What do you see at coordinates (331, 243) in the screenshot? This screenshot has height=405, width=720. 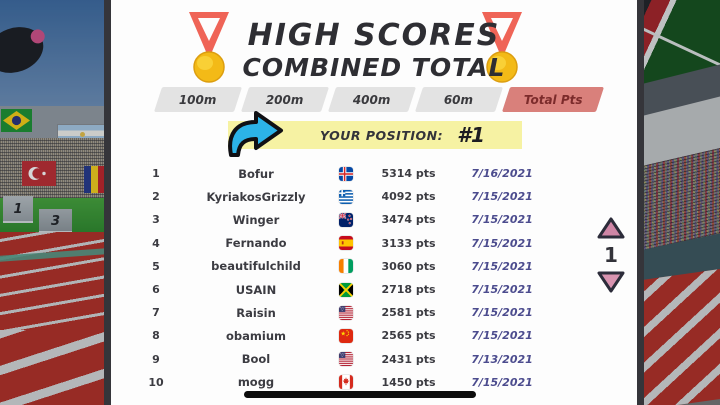 I see `leaderboard-row: 4 Fernando 3133 pts 7/15/2021` at bounding box center [331, 243].